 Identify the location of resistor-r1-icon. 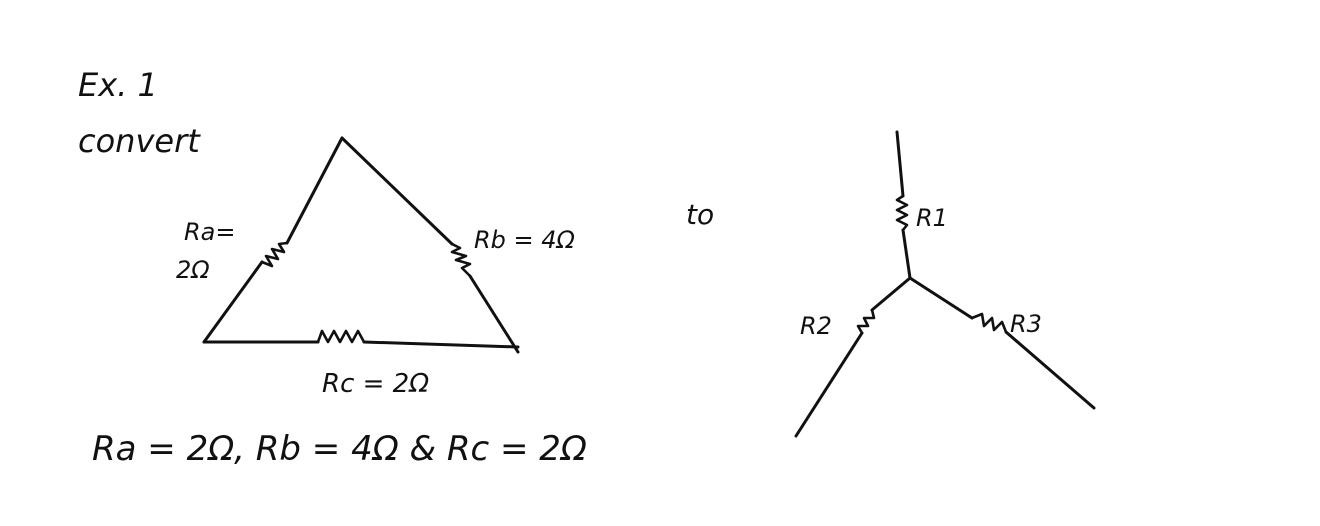
(902, 213).